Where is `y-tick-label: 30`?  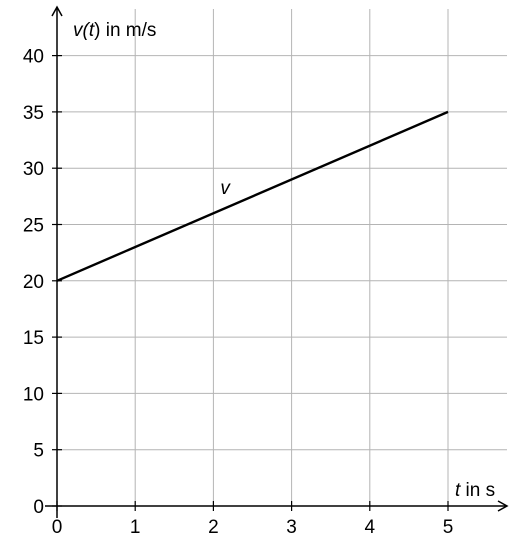 y-tick-label: 30 is located at coordinates (33, 169).